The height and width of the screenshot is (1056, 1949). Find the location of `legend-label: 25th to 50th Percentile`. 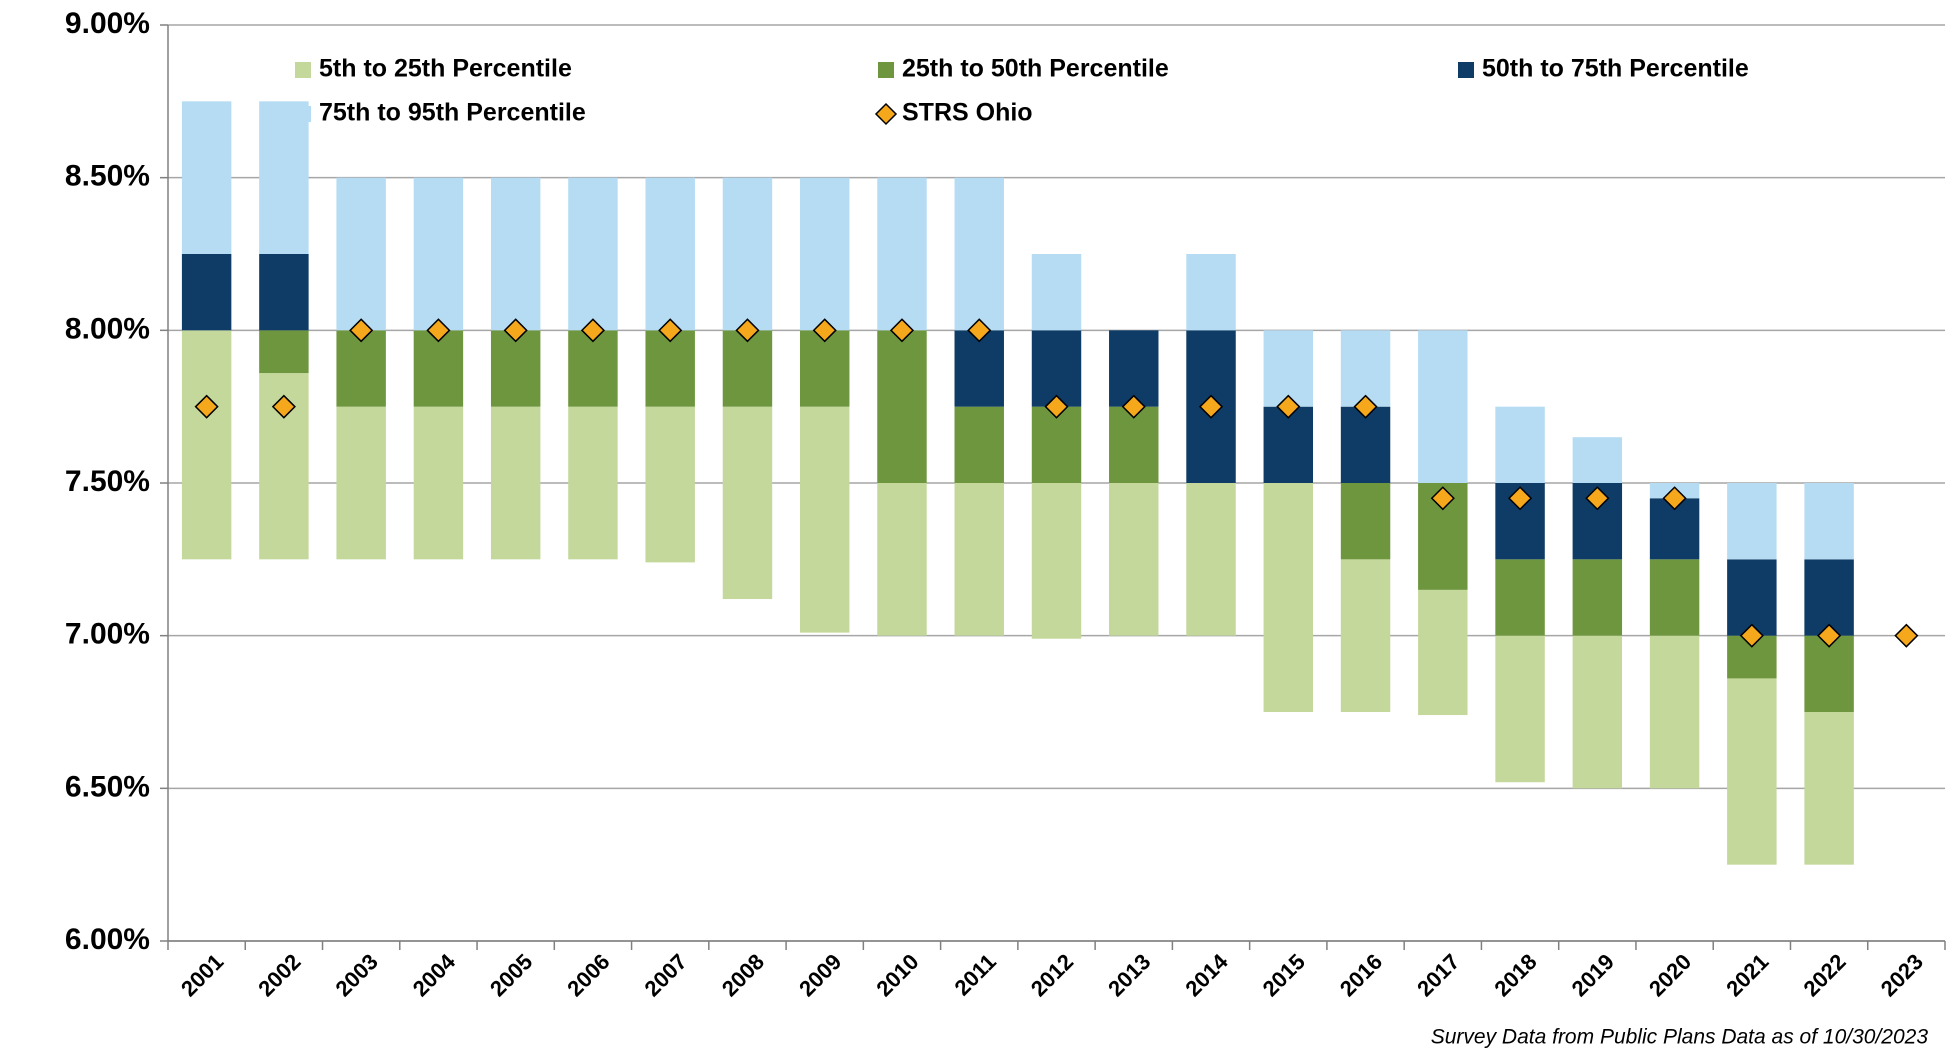

legend-label: 25th to 50th Percentile is located at coordinates (1035, 69).